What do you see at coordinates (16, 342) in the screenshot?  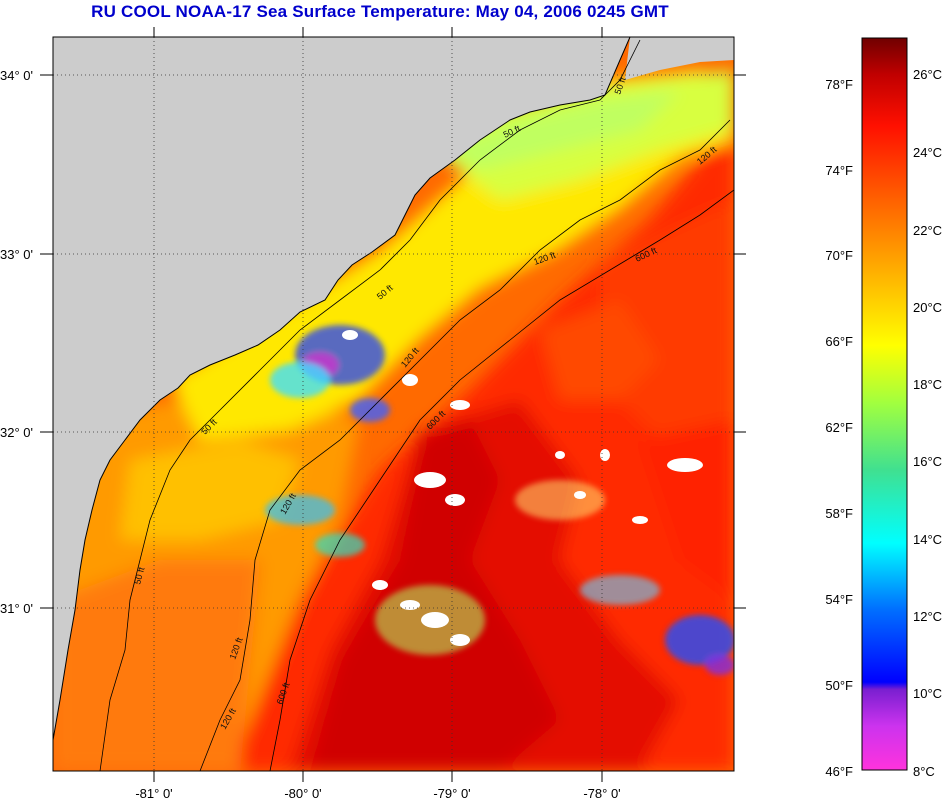 I see `lat-labels: 34° 0' 33° 0' 32° 0' 31° 0'` at bounding box center [16, 342].